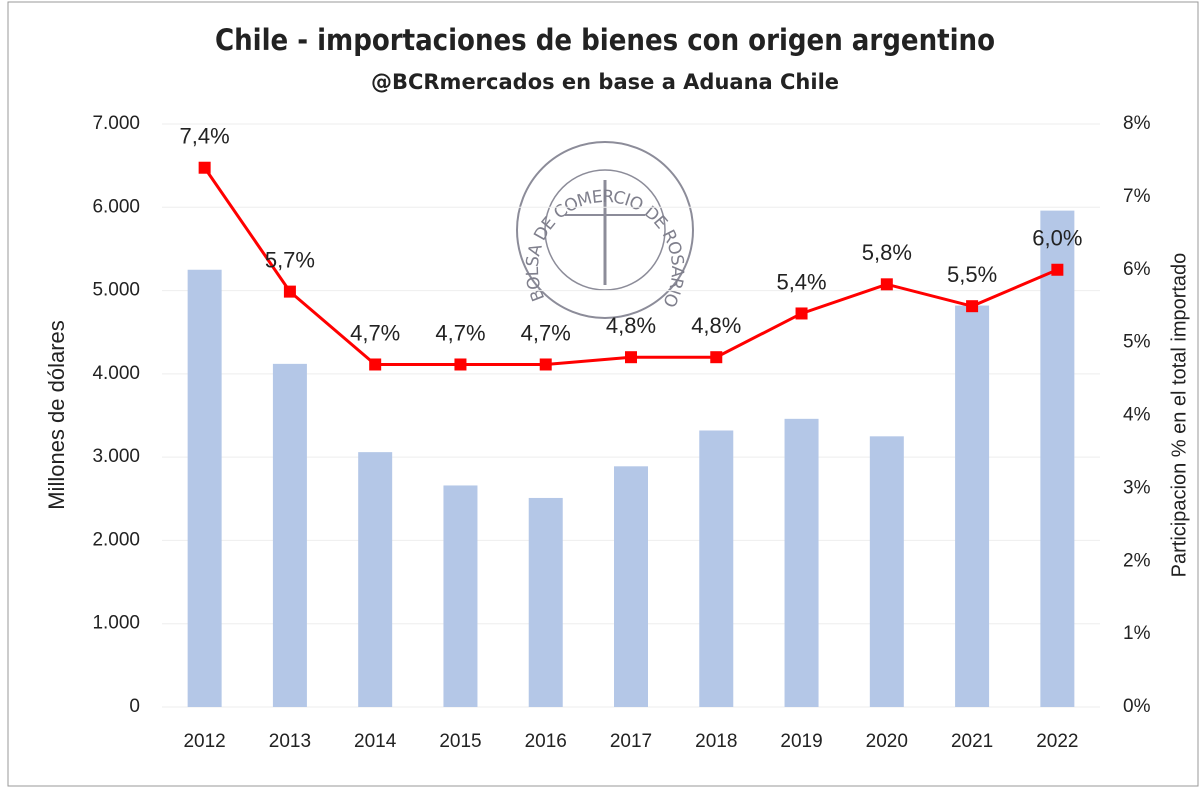  I want to click on x-tick-label: 2014, so click(375, 741).